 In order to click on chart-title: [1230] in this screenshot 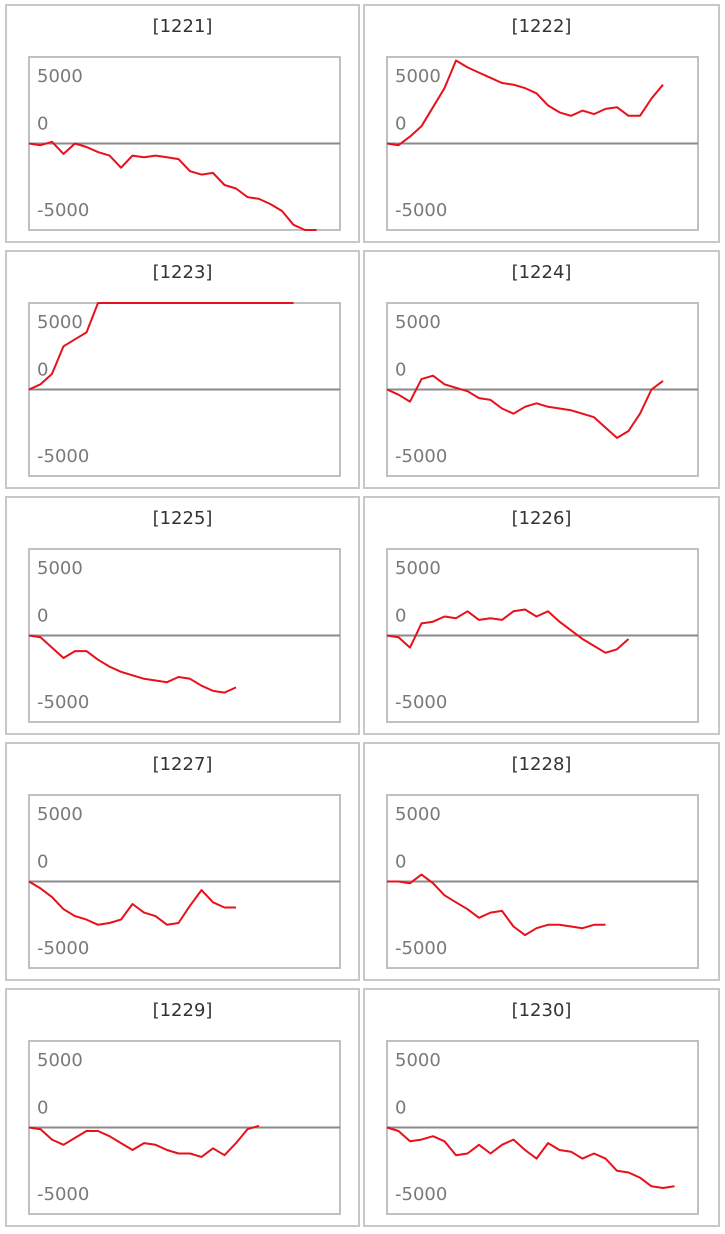, I will do `click(542, 1010)`.